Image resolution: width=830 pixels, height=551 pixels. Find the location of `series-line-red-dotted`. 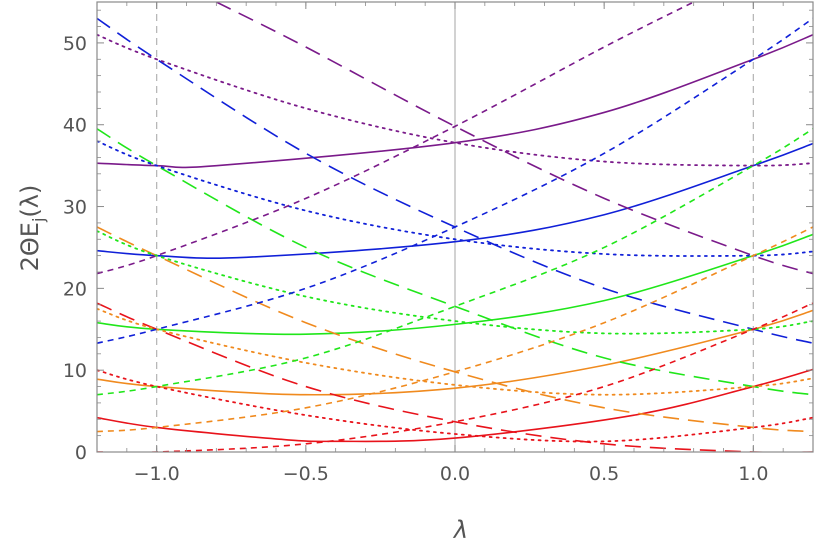

series-line-red-dotted is located at coordinates (455, 406).